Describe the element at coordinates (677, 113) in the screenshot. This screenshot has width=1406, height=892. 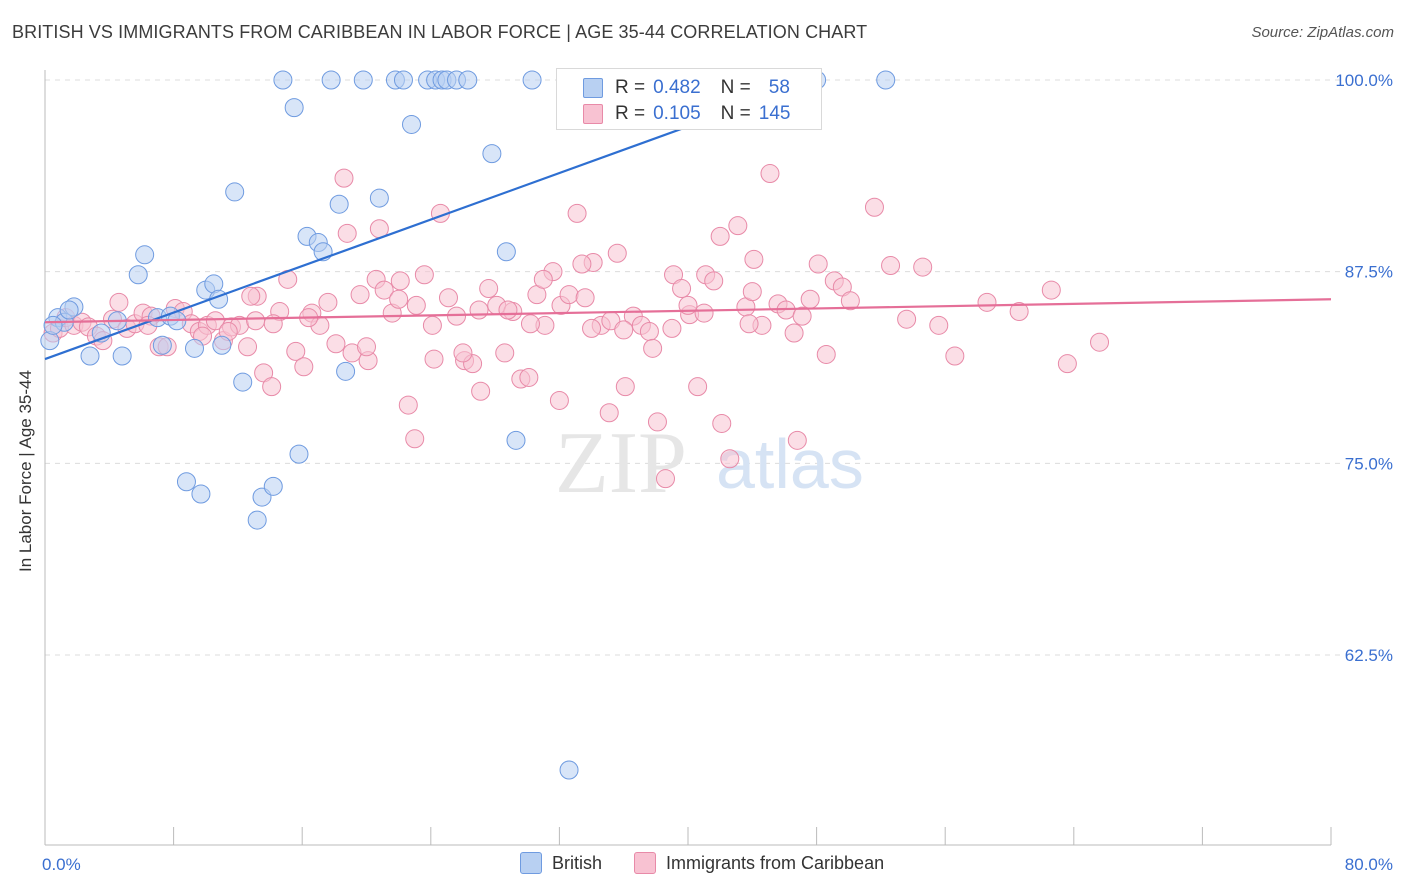
I see `caribbean-r-value: 0.105` at that location.